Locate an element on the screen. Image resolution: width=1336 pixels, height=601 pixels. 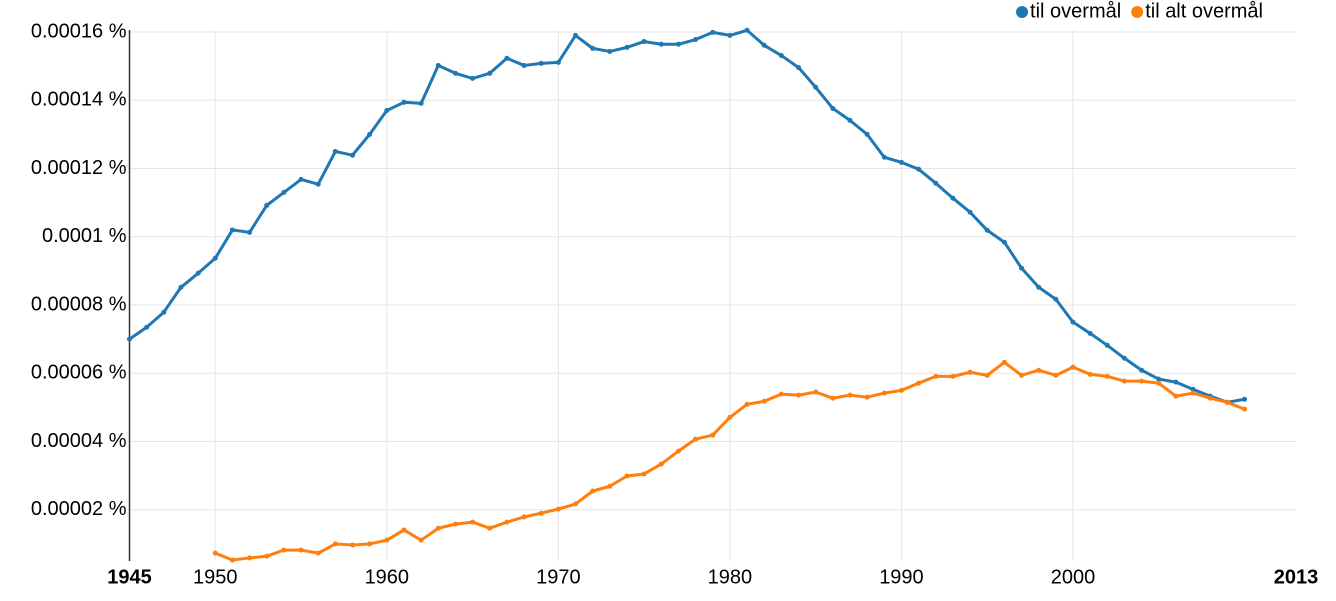
x-tick-label: 1970 is located at coordinates (558, 577).